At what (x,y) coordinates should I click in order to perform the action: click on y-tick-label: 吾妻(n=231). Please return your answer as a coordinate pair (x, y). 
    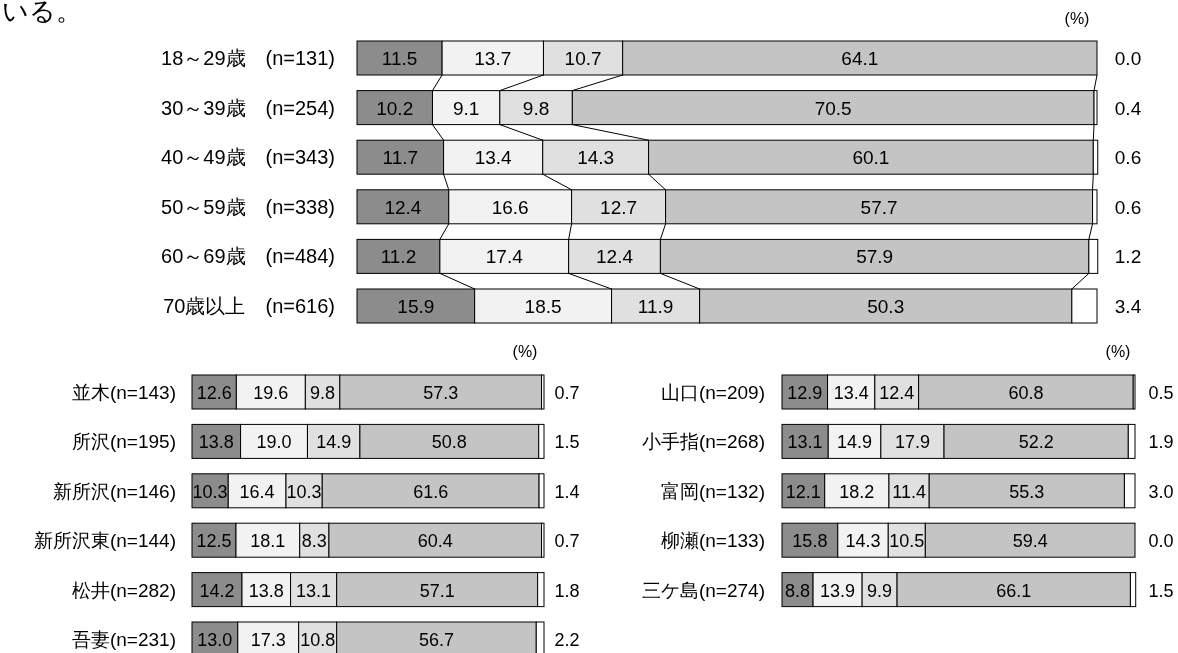
    Looking at the image, I should click on (123, 639).